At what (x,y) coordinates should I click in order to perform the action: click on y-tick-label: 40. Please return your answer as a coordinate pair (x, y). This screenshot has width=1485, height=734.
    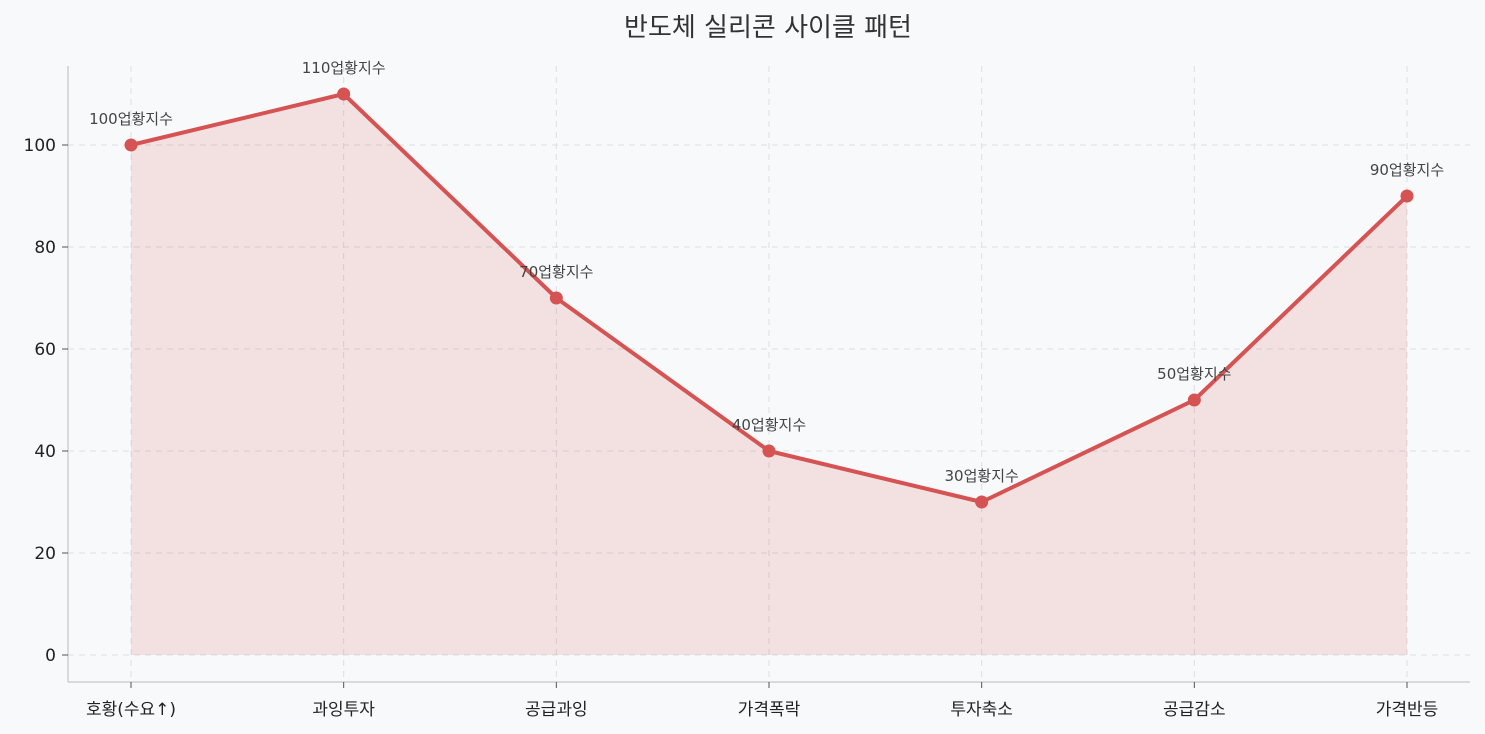
    Looking at the image, I should click on (45, 452).